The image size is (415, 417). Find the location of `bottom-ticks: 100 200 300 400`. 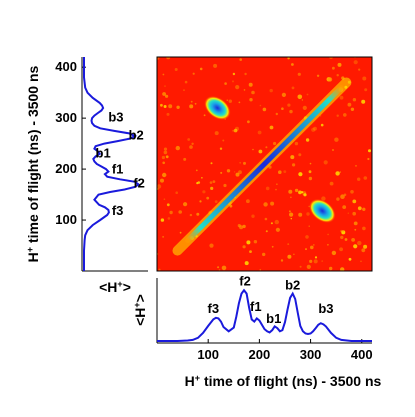

bottom-ticks: 100 200 300 400 is located at coordinates (285, 350).